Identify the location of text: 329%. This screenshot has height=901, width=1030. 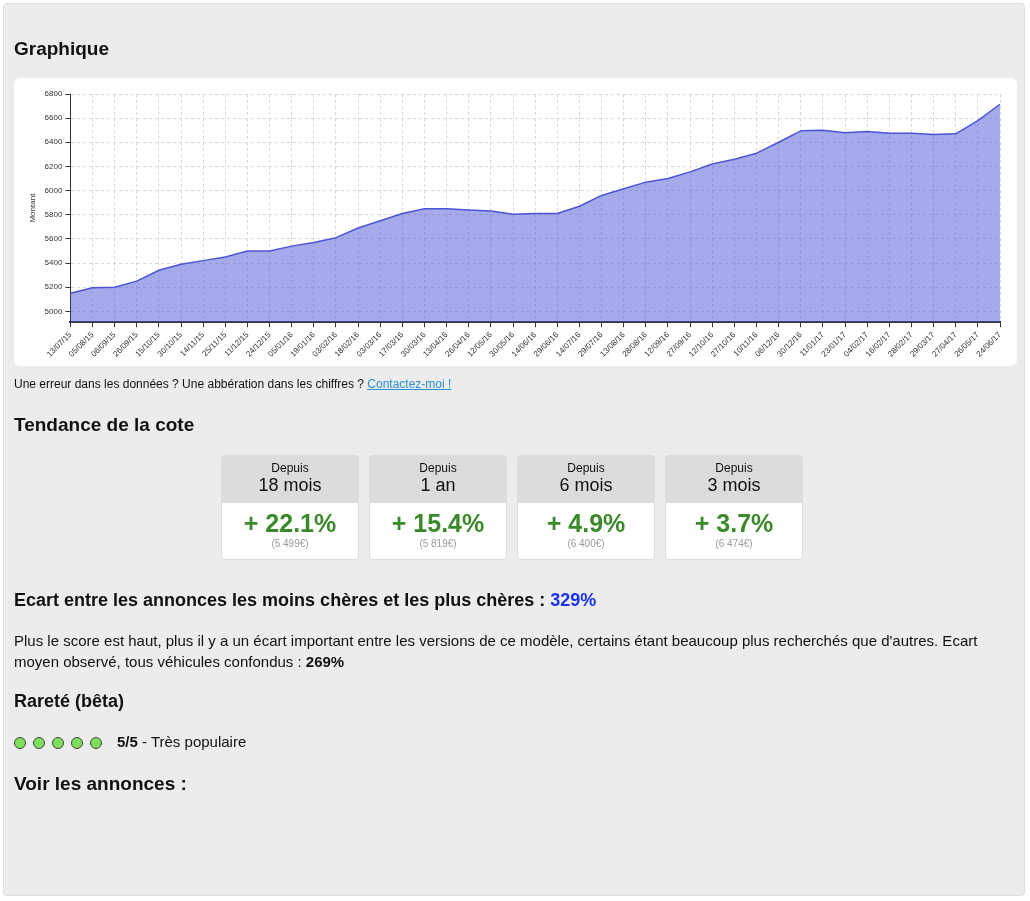
(573, 600).